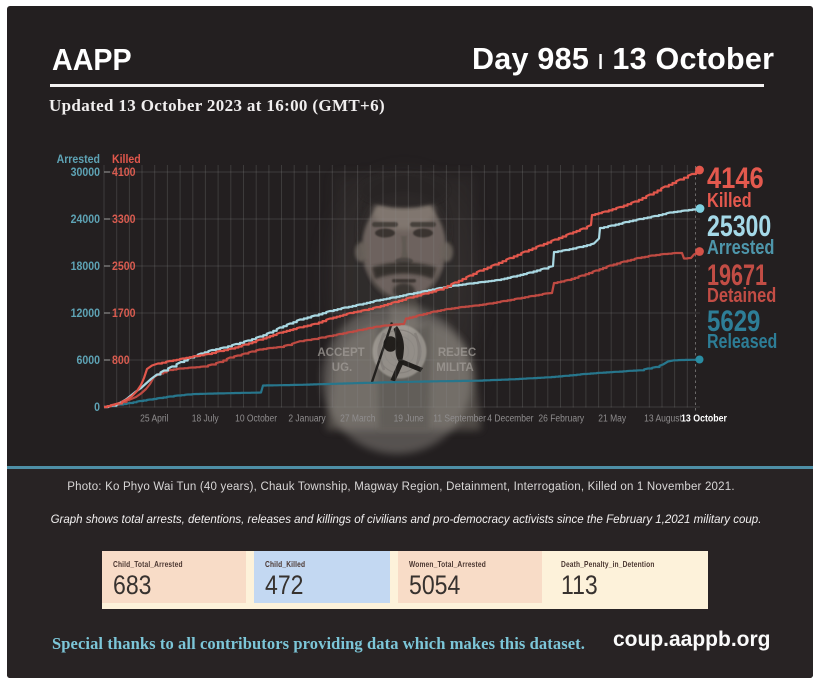 Image resolution: width=820 pixels, height=687 pixels. What do you see at coordinates (85, 219) in the screenshot?
I see `svg-text: 24000` at bounding box center [85, 219].